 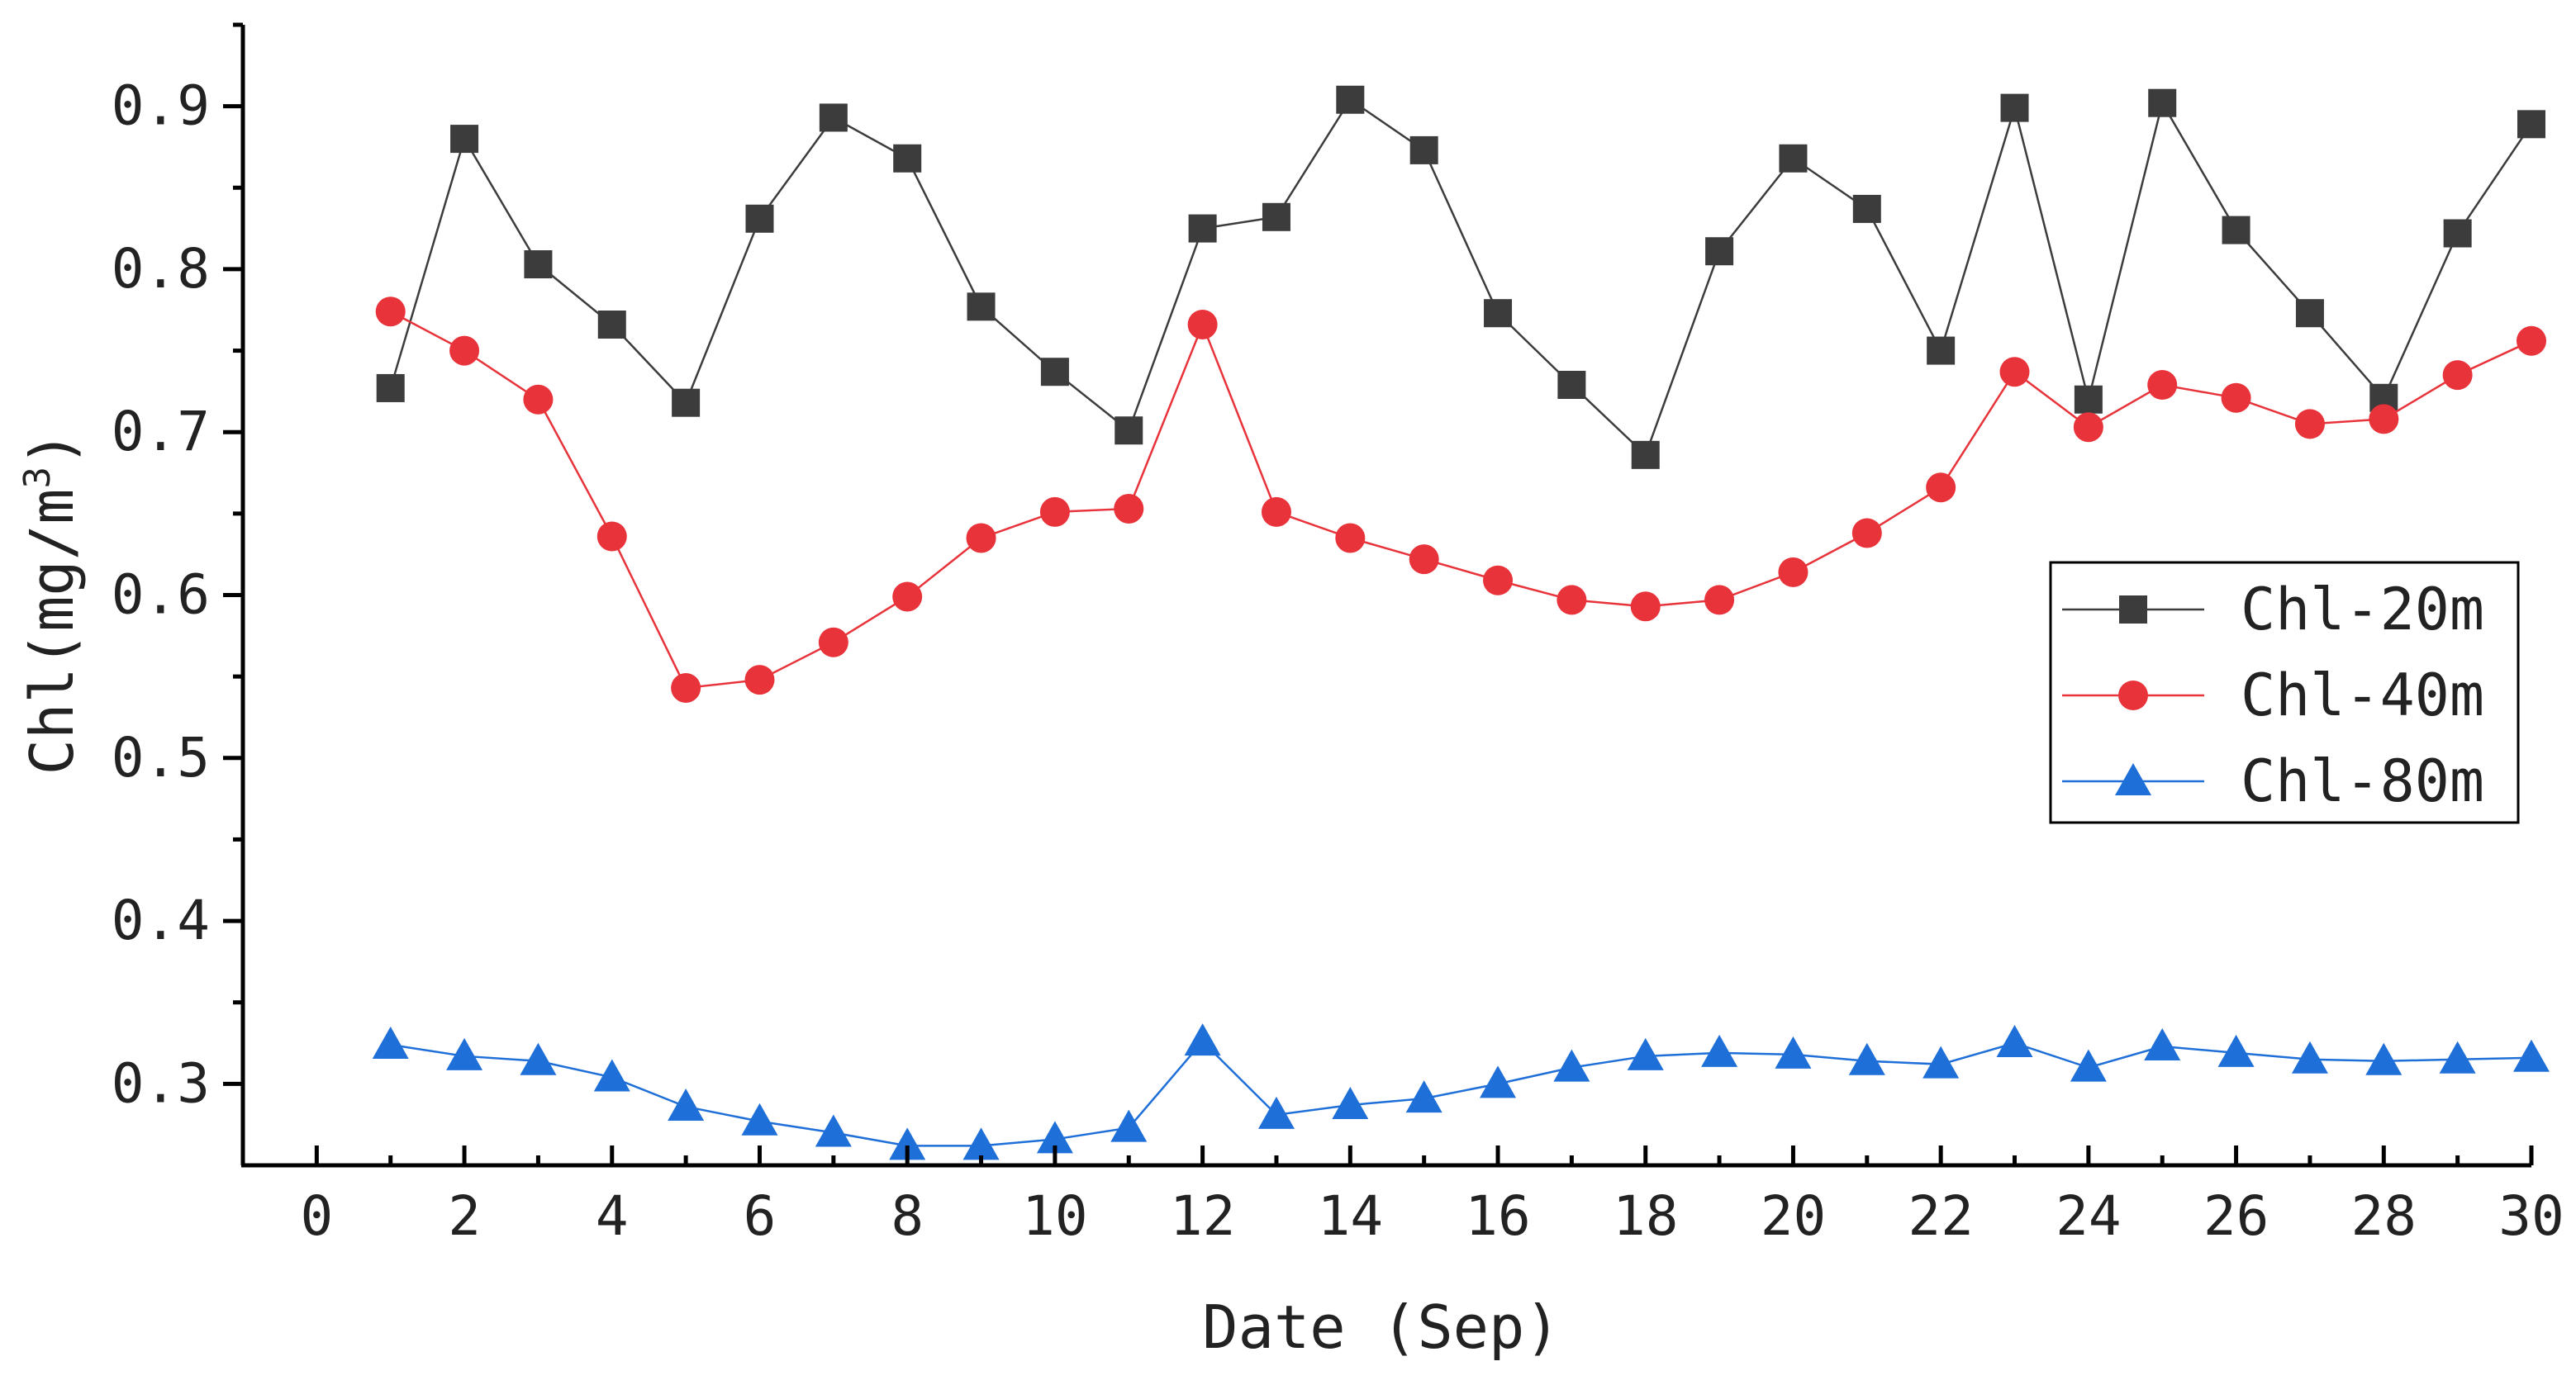 I want to click on x-tick-label: 4, so click(x=612, y=1216).